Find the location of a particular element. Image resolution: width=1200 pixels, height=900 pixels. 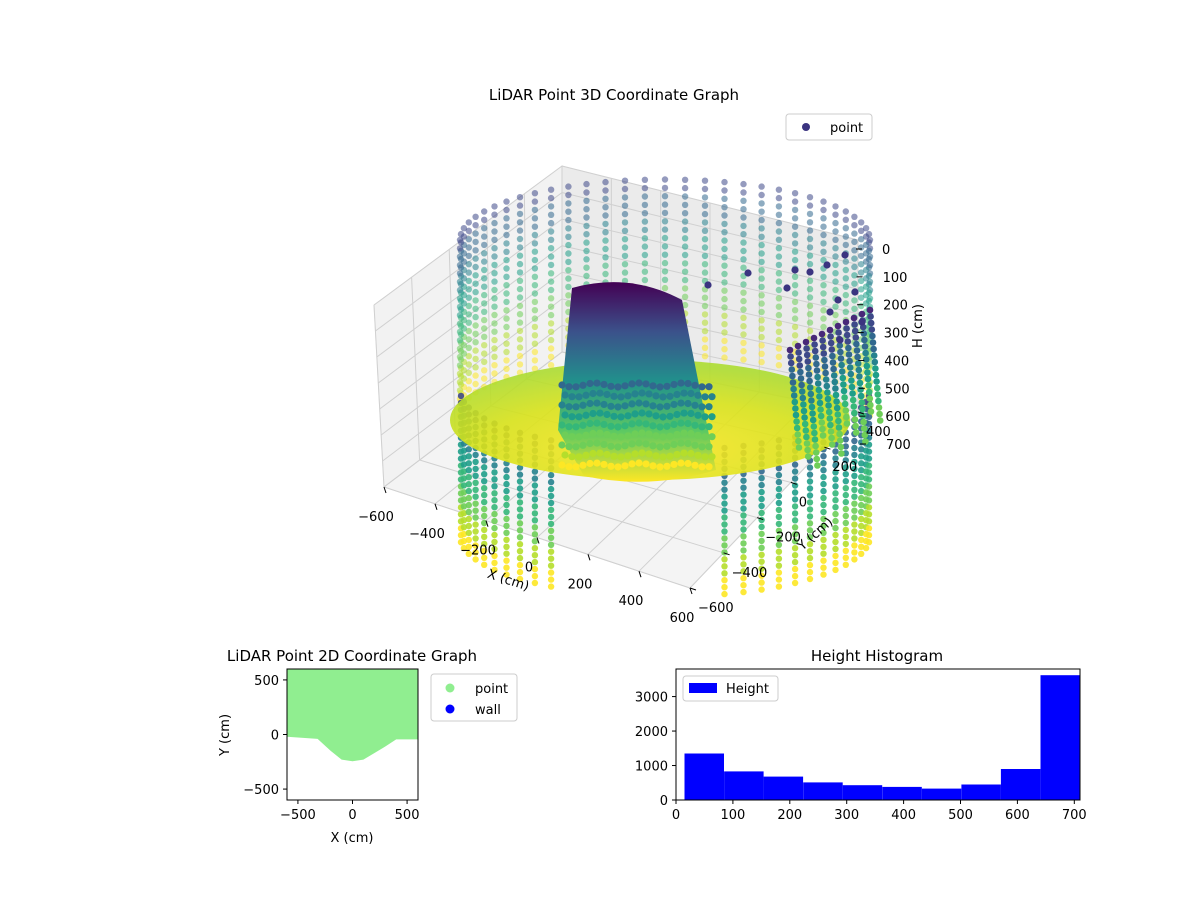

legend-2d: point wall is located at coordinates (474, 697).